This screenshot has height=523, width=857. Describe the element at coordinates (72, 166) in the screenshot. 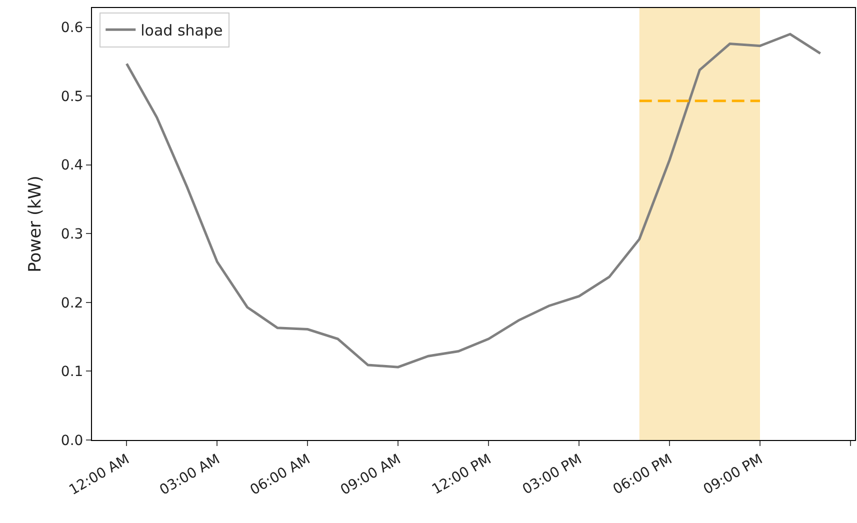

I see `y-tick-label: 0.4` at that location.